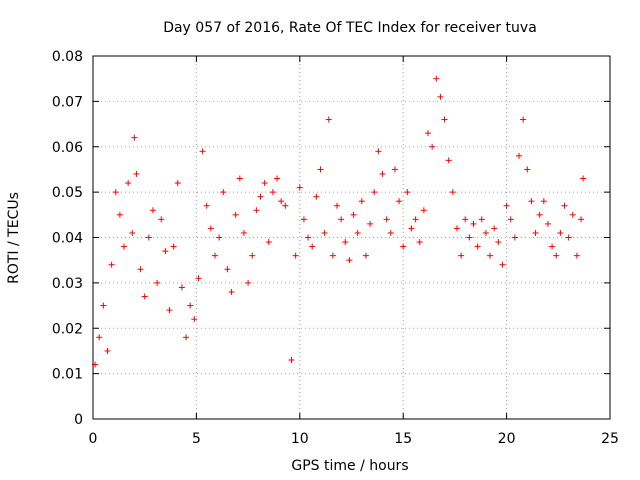 This screenshot has width=640, height=480. I want to click on y-tick-label: 0.03, so click(67, 284).